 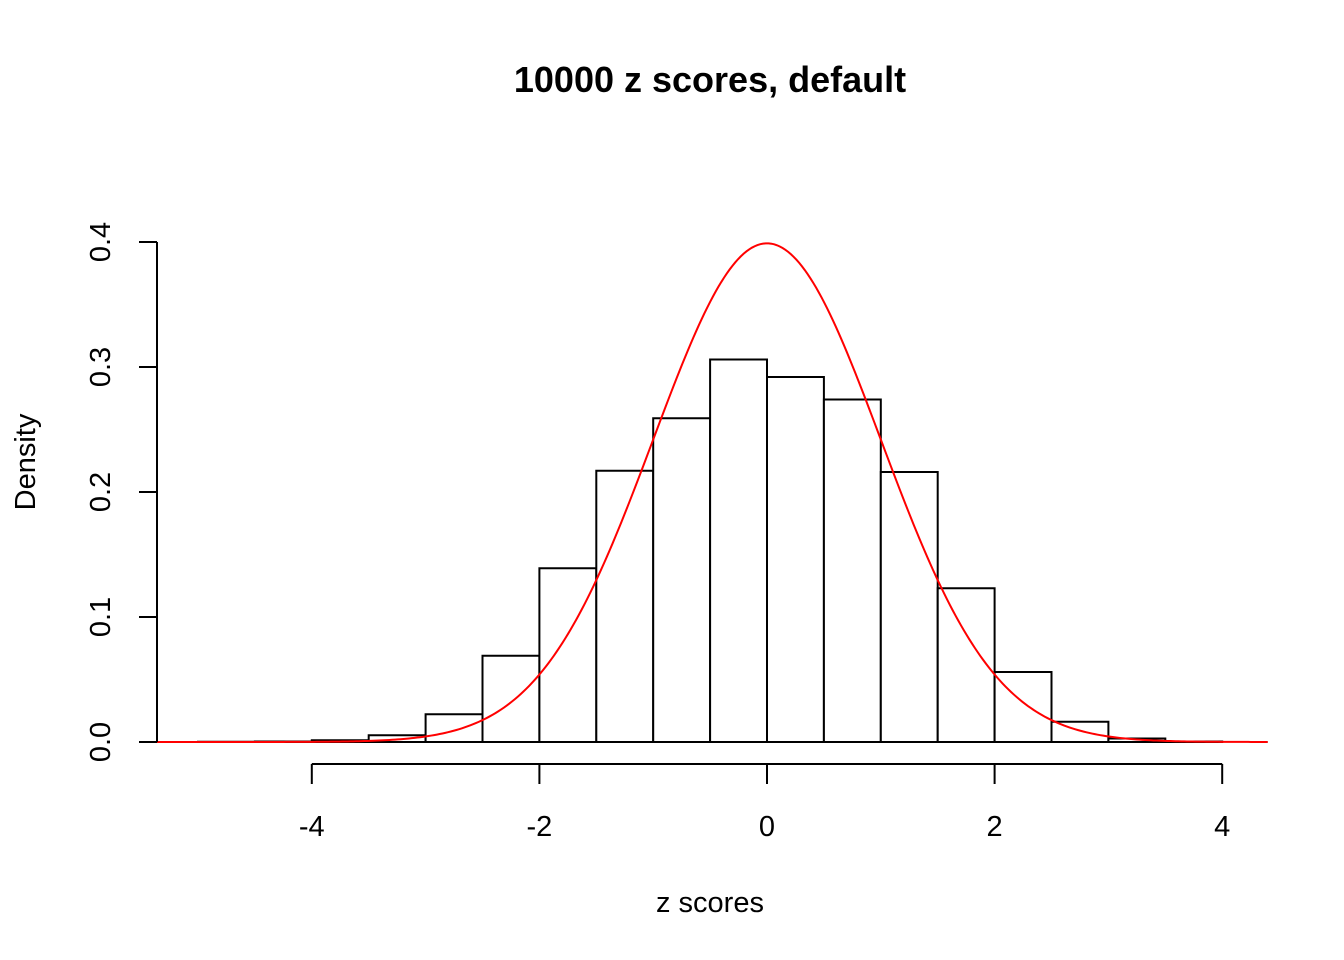 I want to click on x-tick-label: 0, so click(x=767, y=827).